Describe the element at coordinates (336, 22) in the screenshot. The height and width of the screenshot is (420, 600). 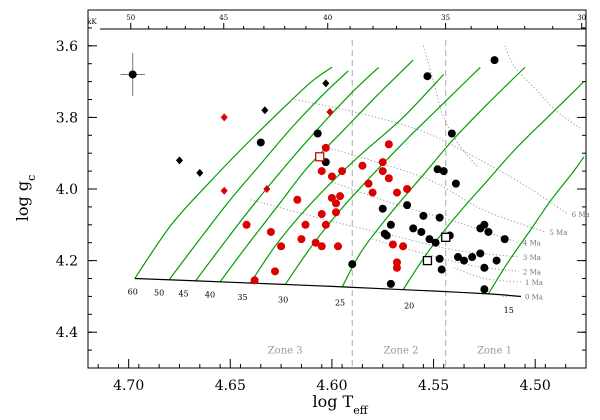
I see `top-axis: kK 50 45 40 35 30` at that location.